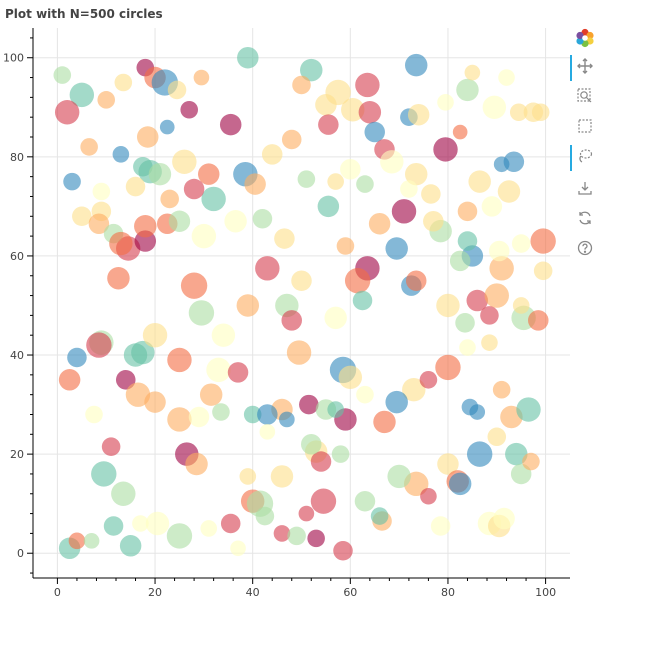 This screenshot has height=650, width=650. I want to click on bokeh-logo-icon, so click(585, 38).